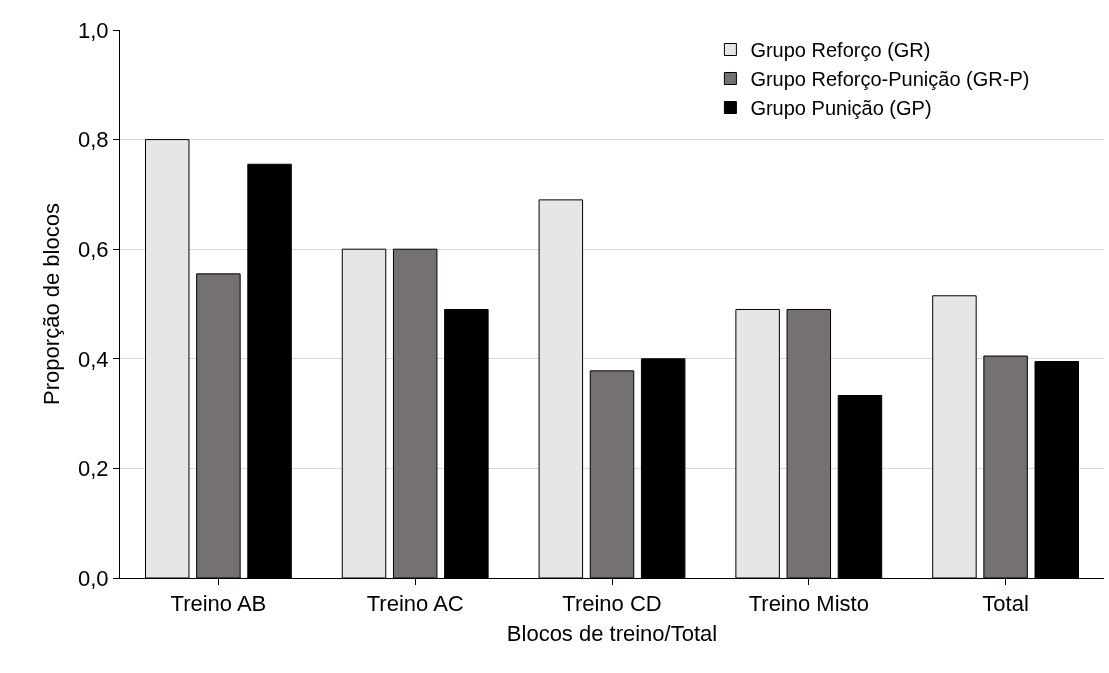 The width and height of the screenshot is (1109, 673). Describe the element at coordinates (93, 30) in the screenshot. I see `y-tick-label: 1,0` at that location.